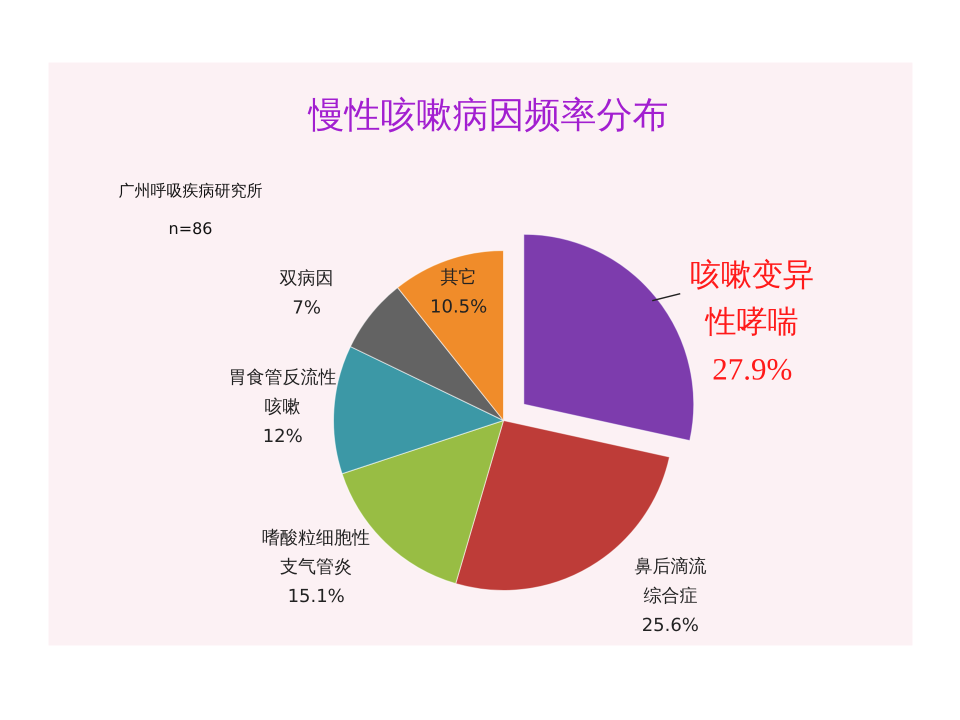  I want to click on slice-label: 咳嗽变异性哮喘, so click(752, 298).